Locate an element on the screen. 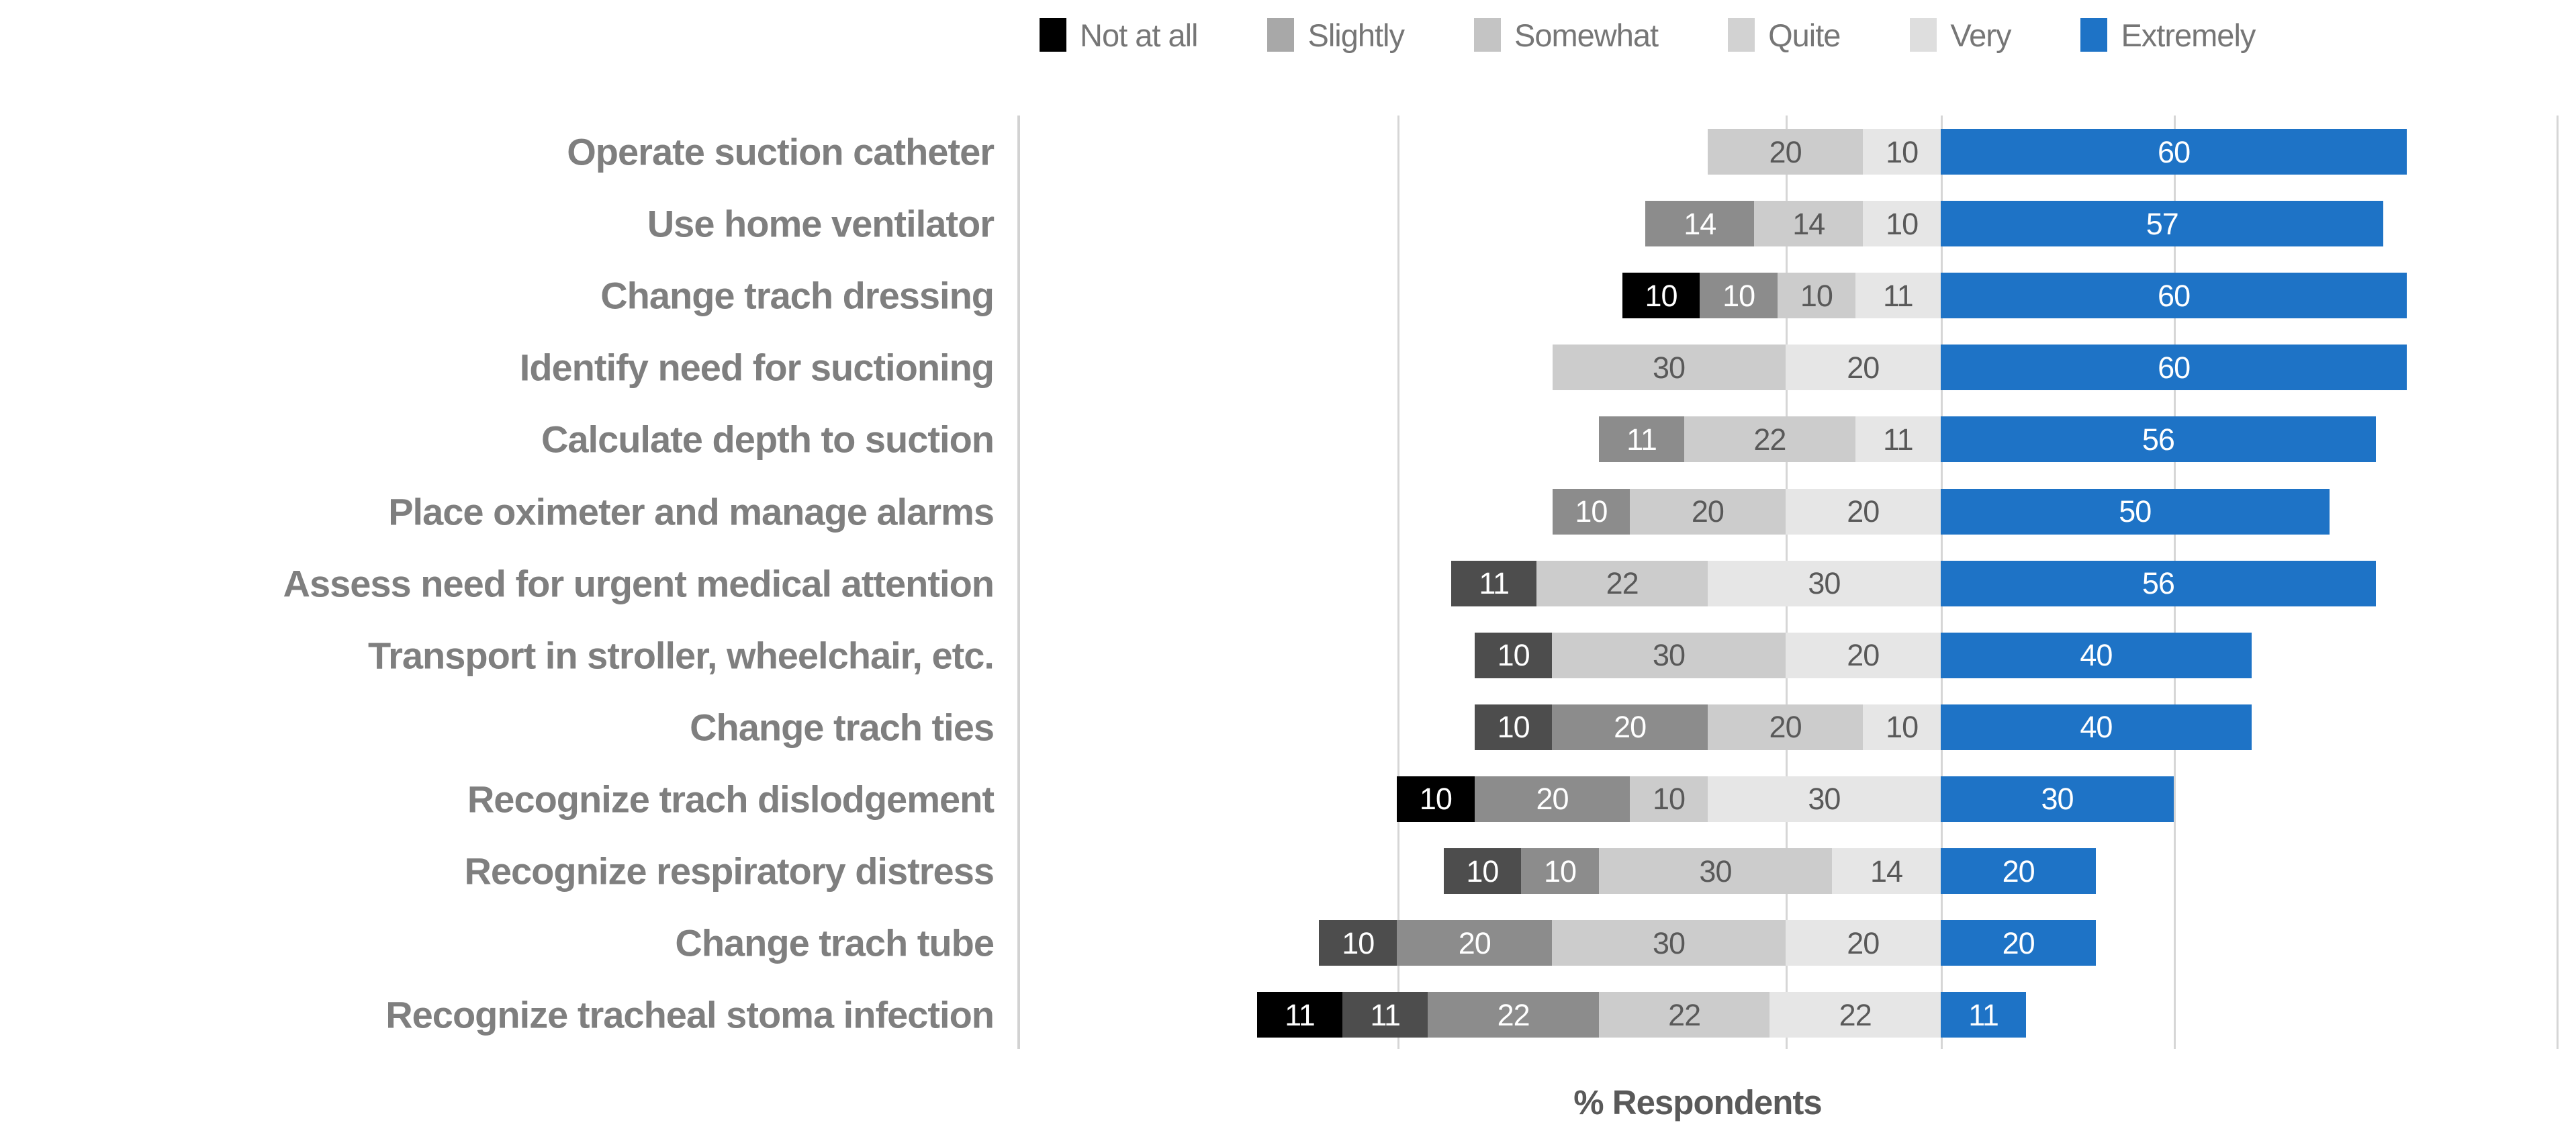 The height and width of the screenshot is (1143, 2576). bar-segment-slightly: 11 is located at coordinates (1385, 1015).